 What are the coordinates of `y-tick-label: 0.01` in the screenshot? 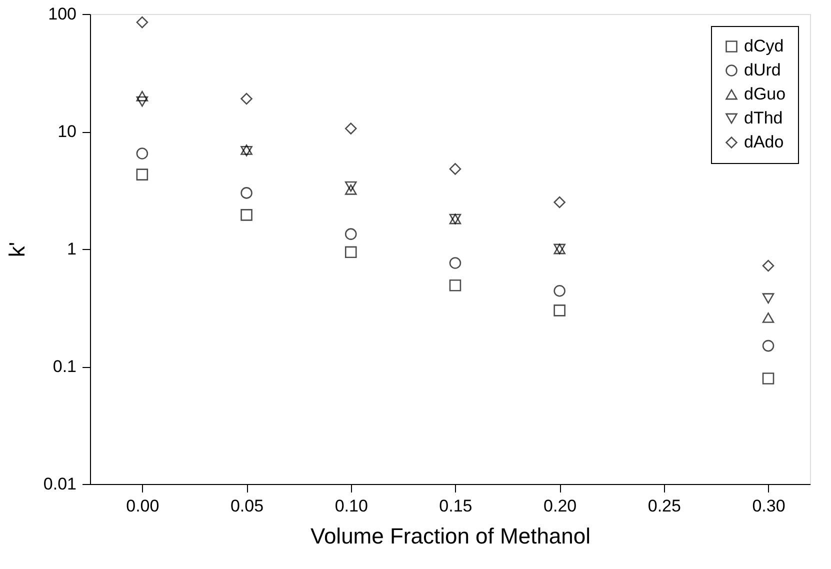 It's located at (59, 484).